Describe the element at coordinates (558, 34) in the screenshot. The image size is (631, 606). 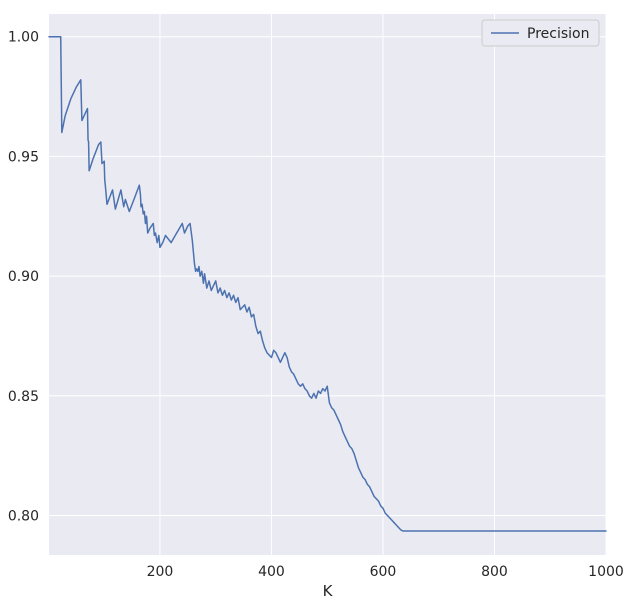
I see `legend-label-precision: Precision` at that location.